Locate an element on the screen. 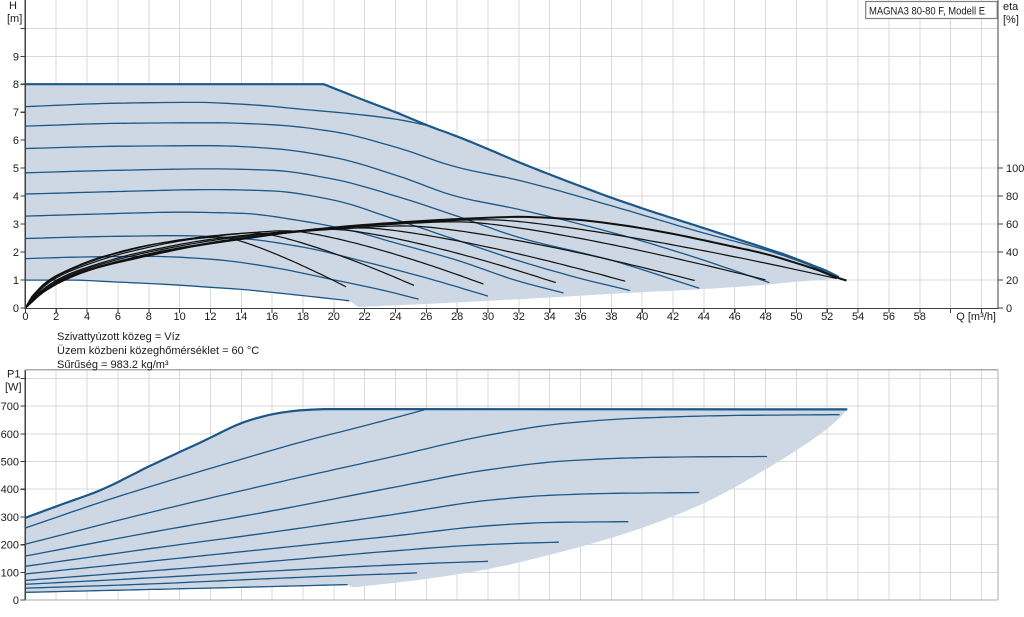 The width and height of the screenshot is (1024, 617). svg-text: 48 is located at coordinates (765, 317).